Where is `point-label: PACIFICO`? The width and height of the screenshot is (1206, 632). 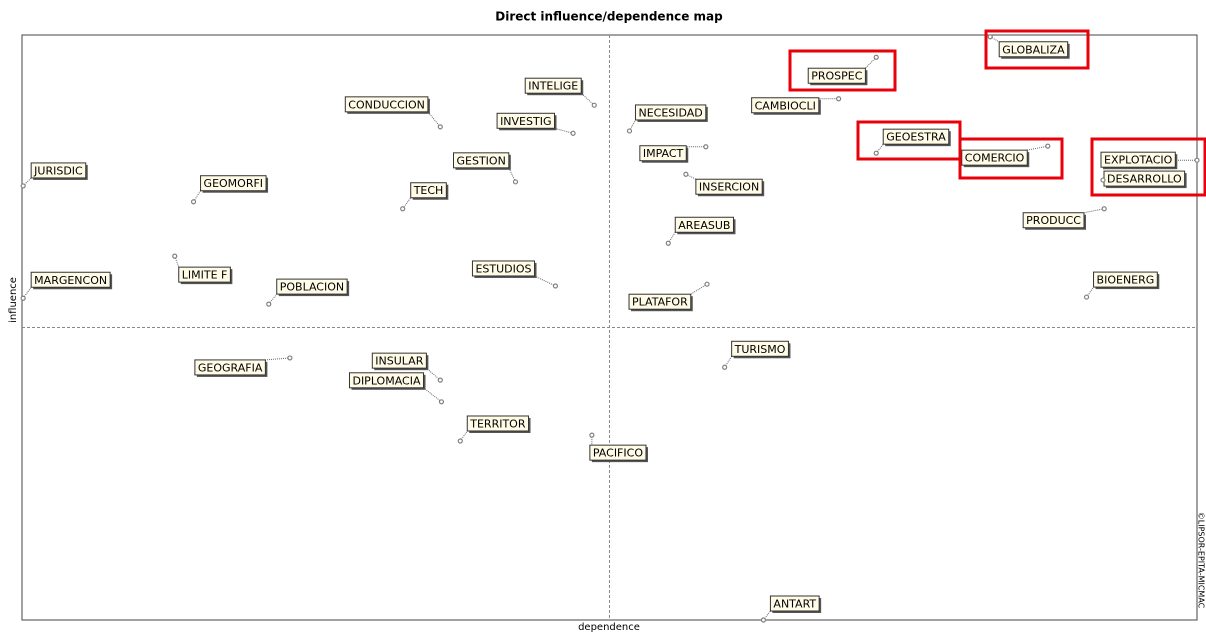 point-label: PACIFICO is located at coordinates (618, 453).